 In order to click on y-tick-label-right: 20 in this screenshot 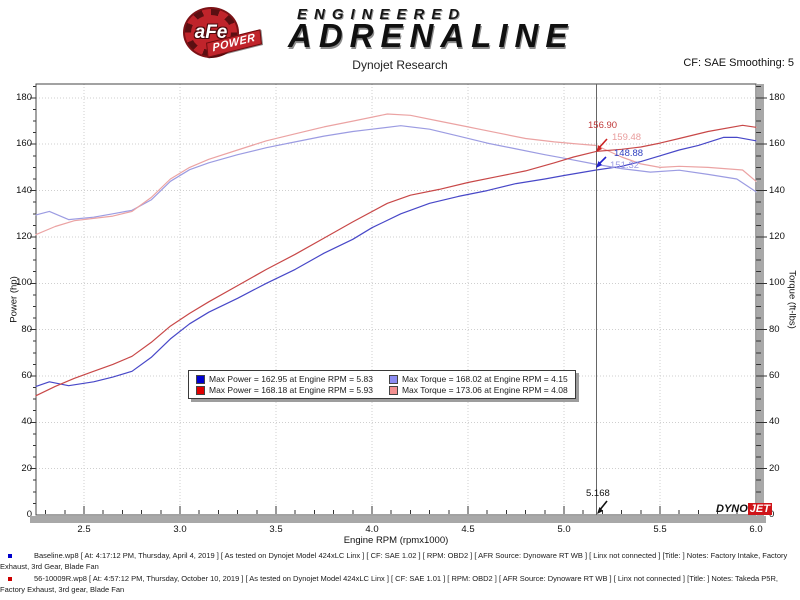, I will do `click(774, 468)`.